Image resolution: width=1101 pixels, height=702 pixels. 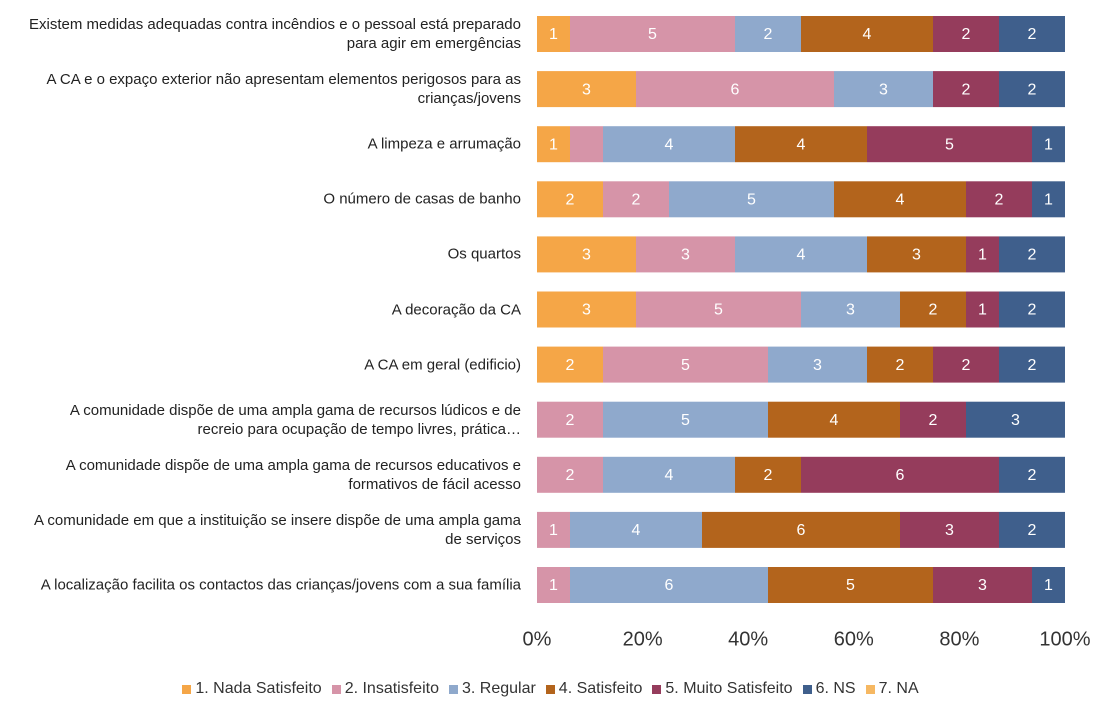 I want to click on category-label: A decoração da CA, so click(x=456, y=309).